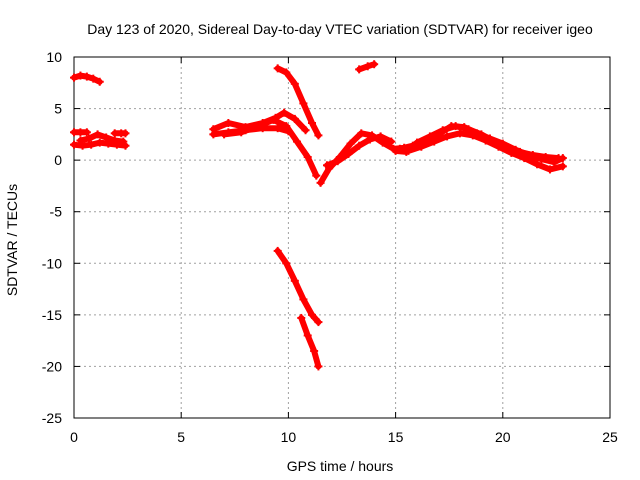  I want to click on x-tick-label: 25, so click(610, 437).